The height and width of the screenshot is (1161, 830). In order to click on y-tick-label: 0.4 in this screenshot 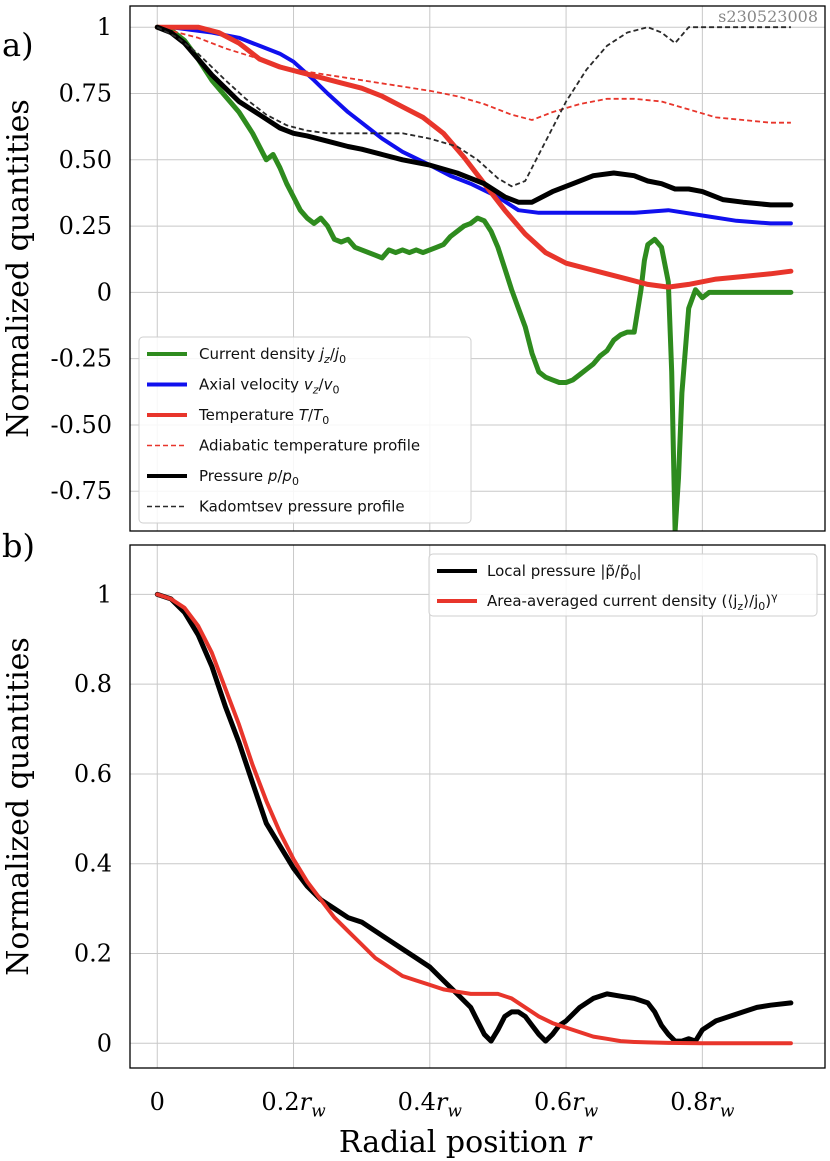, I will do `click(93, 864)`.